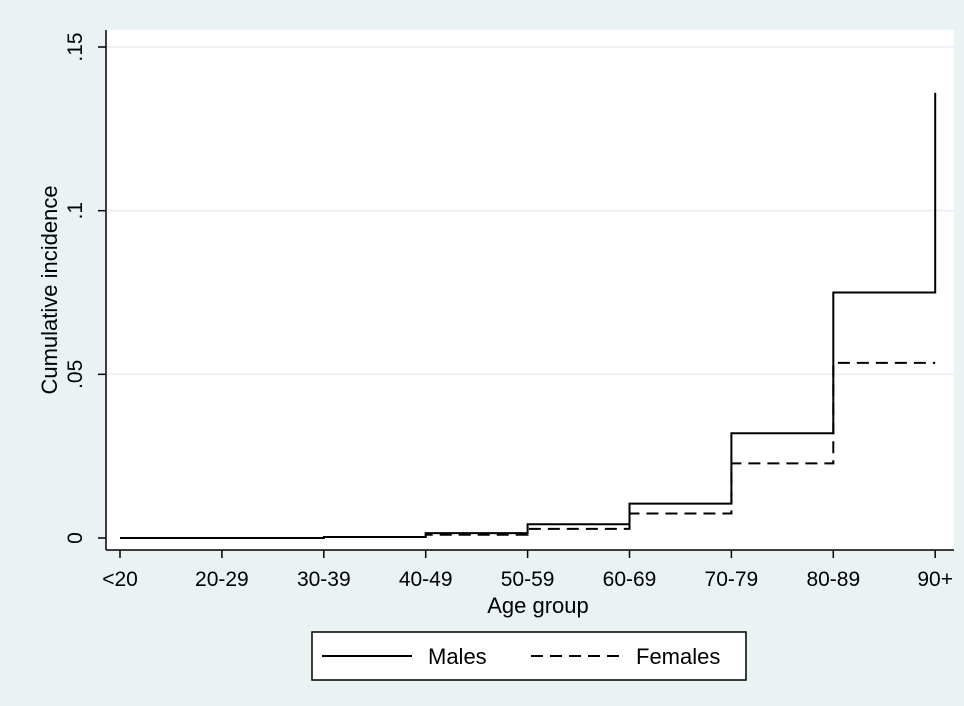 The height and width of the screenshot is (706, 964). I want to click on legend-label-females: Females, so click(678, 656).